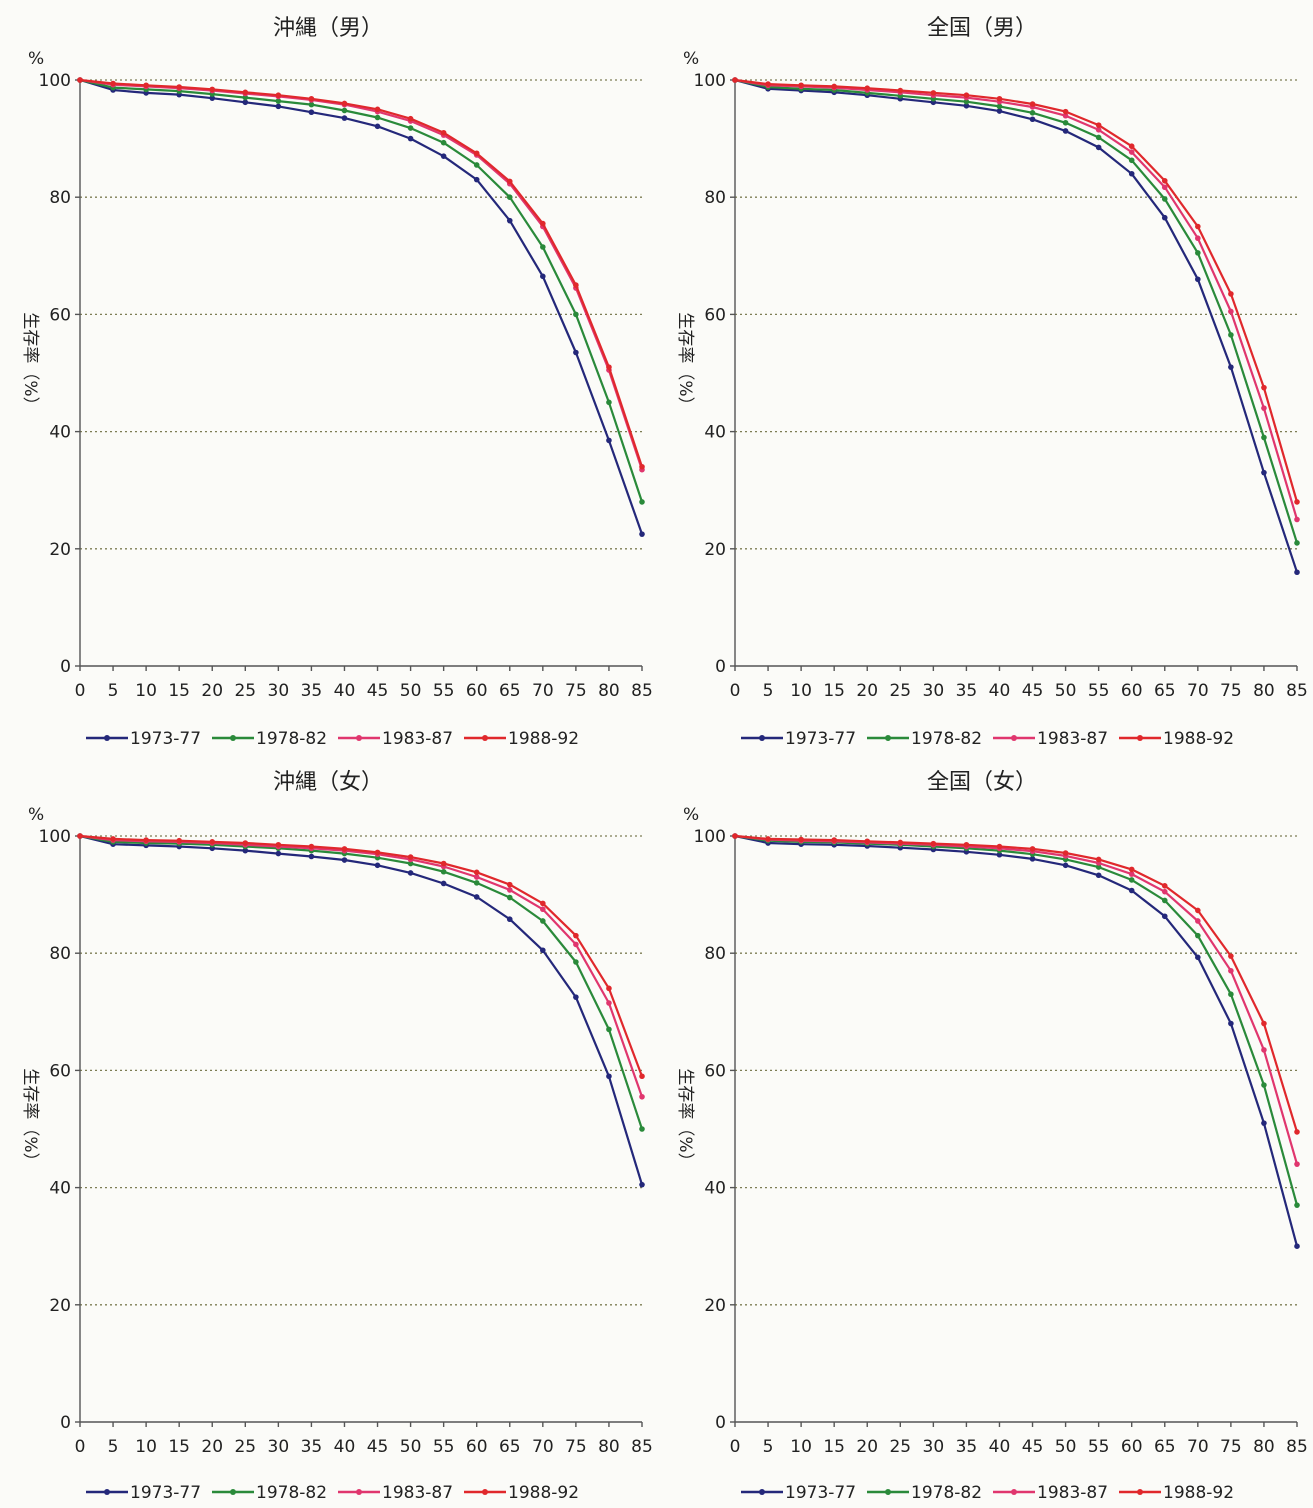 Image resolution: width=1313 pixels, height=1508 pixels. Describe the element at coordinates (967, 1447) in the screenshot. I see `x-tick-label: 35` at that location.